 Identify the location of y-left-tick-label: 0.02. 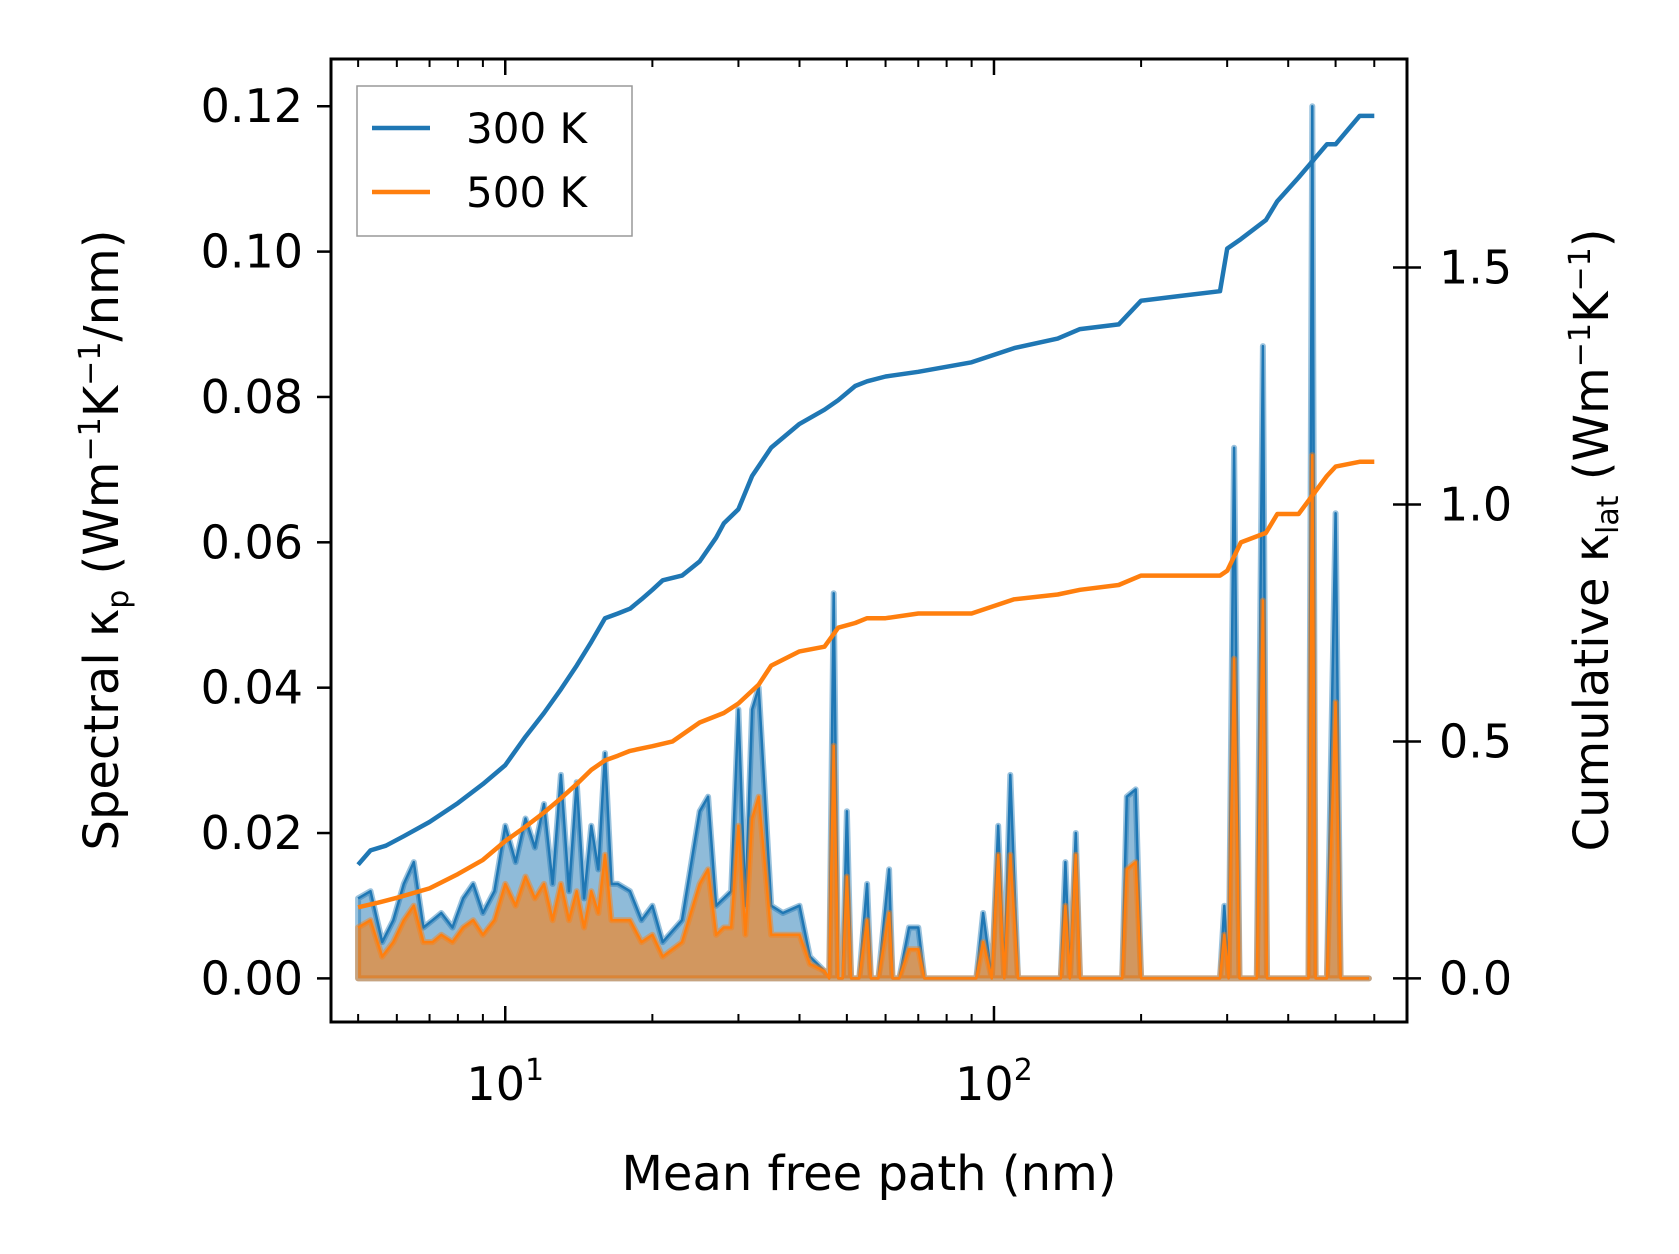
(252, 833).